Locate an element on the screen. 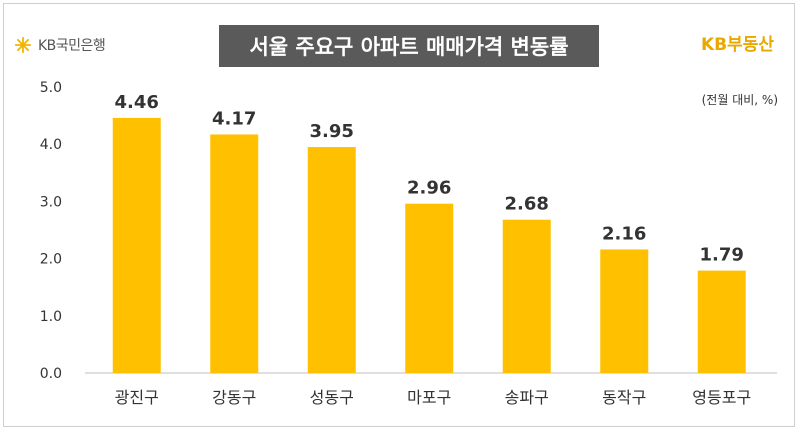 Image resolution: width=800 pixels, height=432 pixels. bar-value-label: 3.95 is located at coordinates (332, 131).